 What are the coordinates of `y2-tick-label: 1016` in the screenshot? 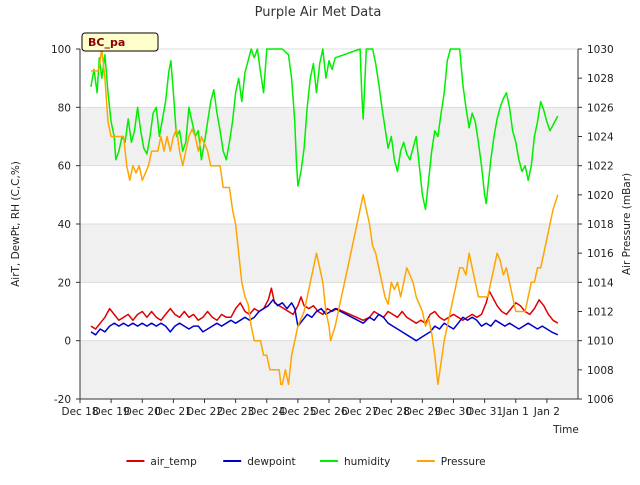 It's located at (600, 254).